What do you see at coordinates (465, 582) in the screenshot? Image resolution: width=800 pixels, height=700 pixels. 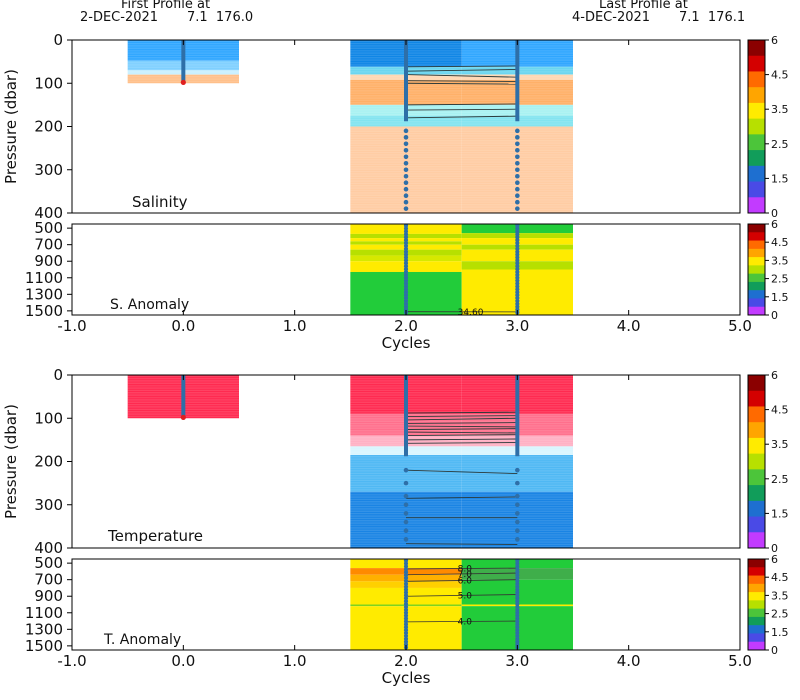 I see `contour-label: 6.0` at bounding box center [465, 582].